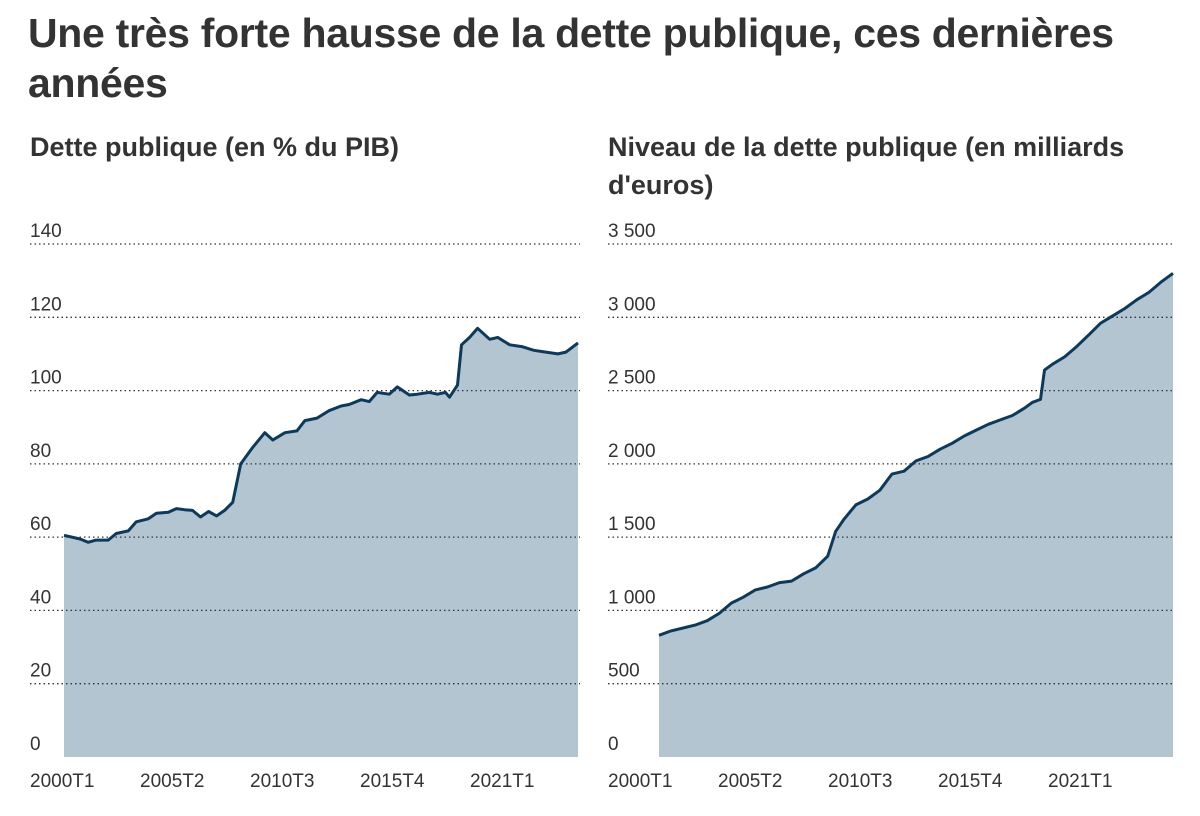 Image resolution: width=1200 pixels, height=816 pixels. Describe the element at coordinates (214, 147) in the screenshot. I see `chart-title: Dette publique (en % du PIB)` at that location.